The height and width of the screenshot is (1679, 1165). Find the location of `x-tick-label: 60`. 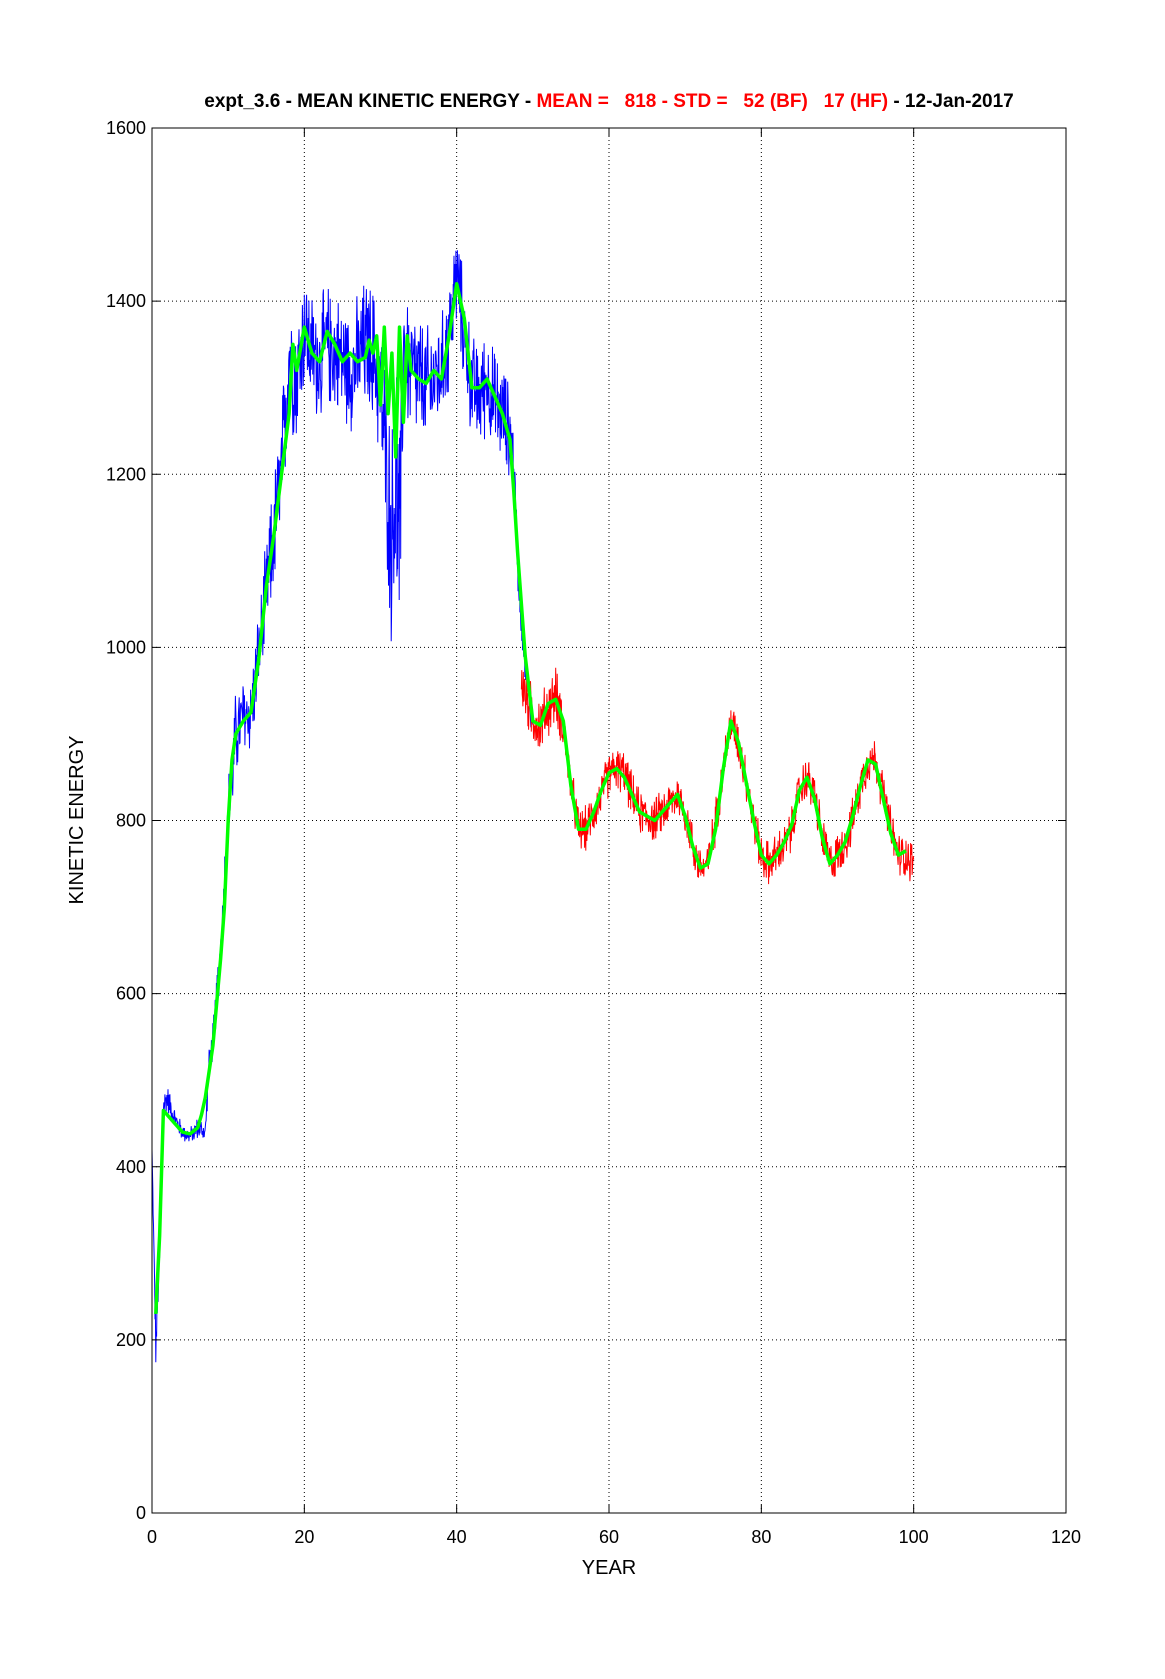

x-tick-label: 60 is located at coordinates (609, 1537).